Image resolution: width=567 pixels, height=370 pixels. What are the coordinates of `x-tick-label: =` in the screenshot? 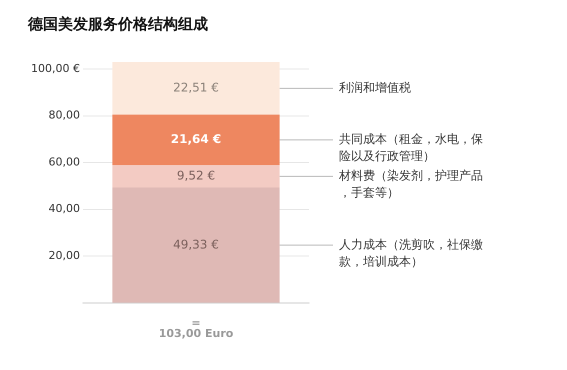 It's located at (196, 323).